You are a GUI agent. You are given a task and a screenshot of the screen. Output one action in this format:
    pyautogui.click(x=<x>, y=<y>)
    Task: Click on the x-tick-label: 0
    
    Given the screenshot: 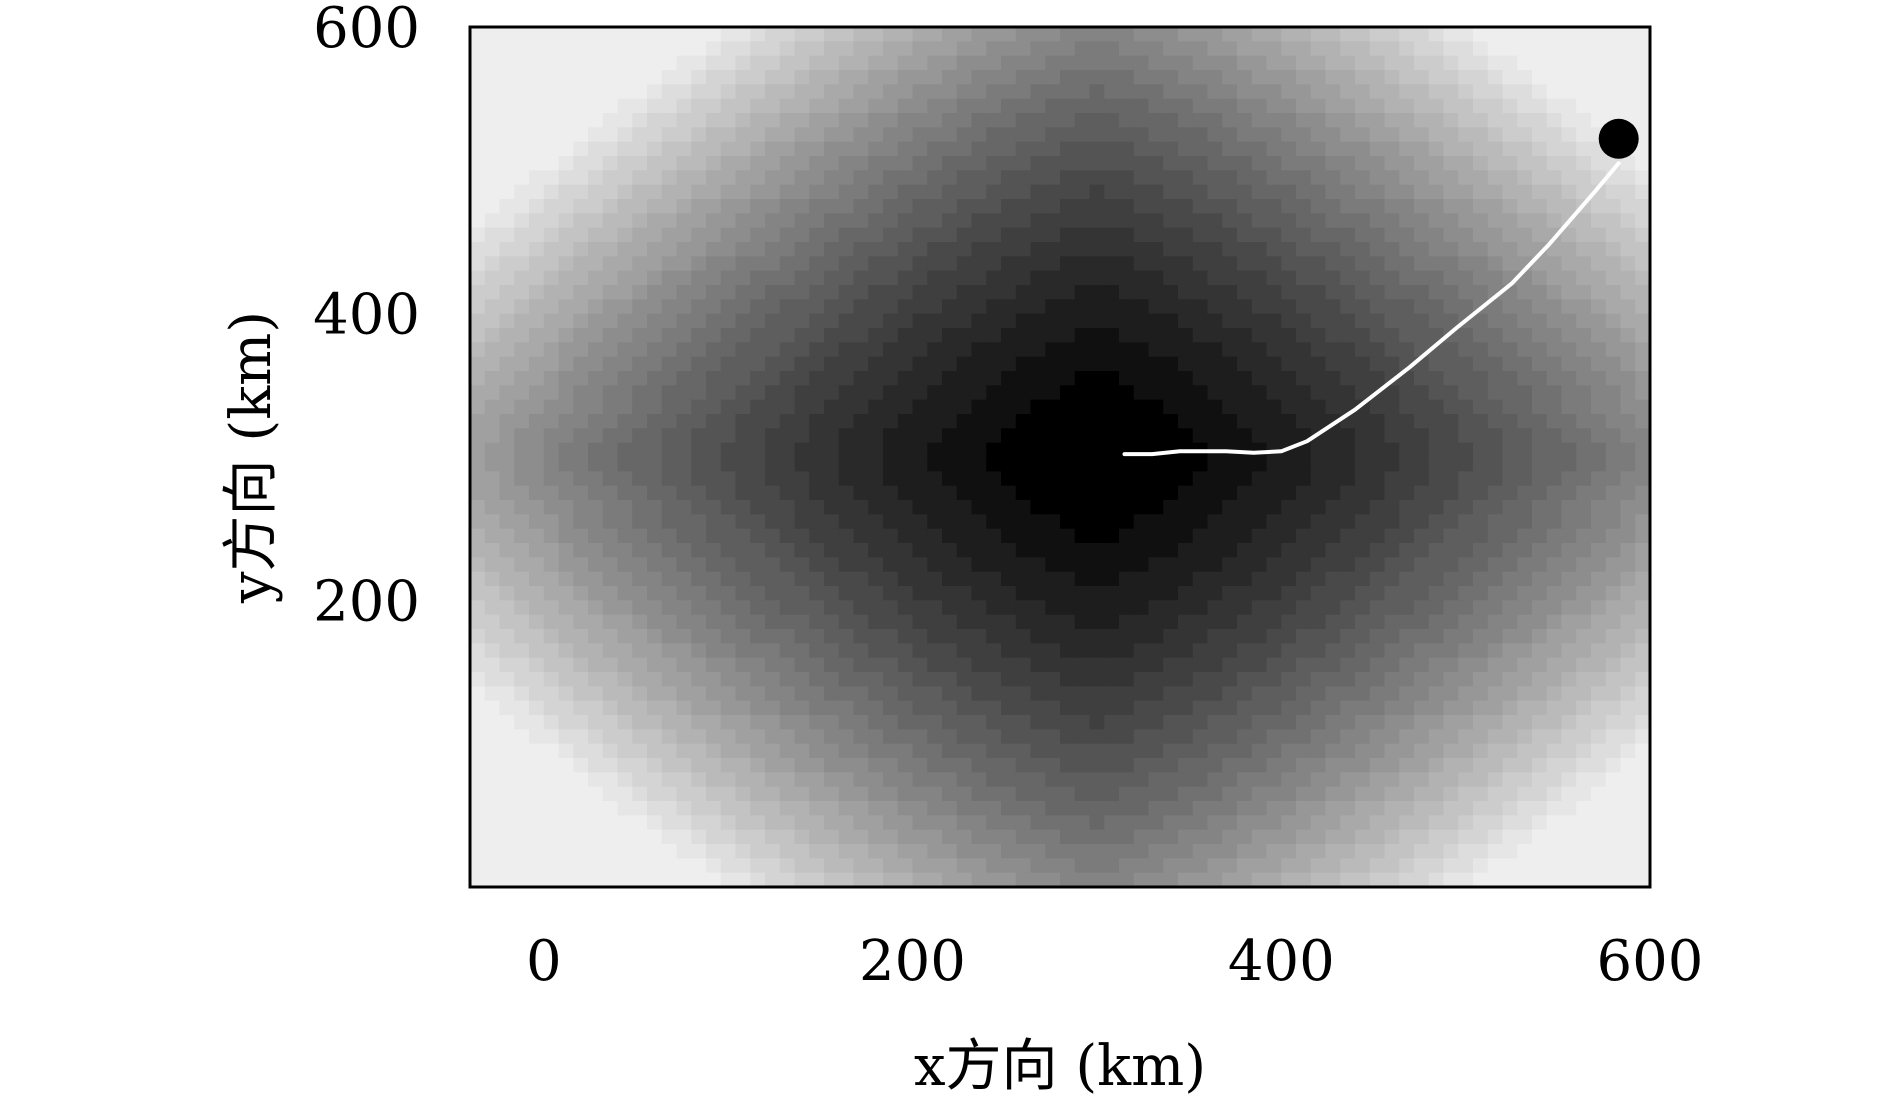 What is the action you would take?
    pyautogui.click(x=544, y=961)
    